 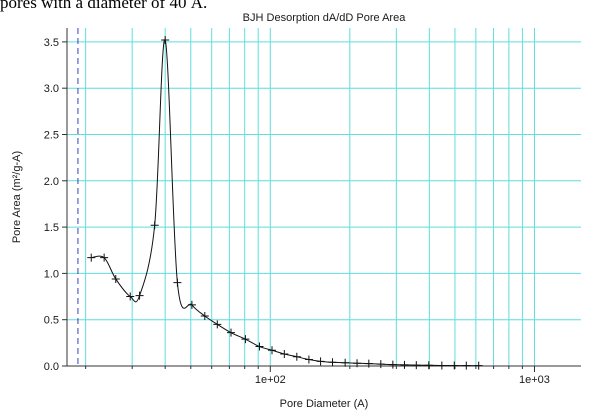 I want to click on x-axis-label: Pore Diameter (A), so click(x=324, y=404).